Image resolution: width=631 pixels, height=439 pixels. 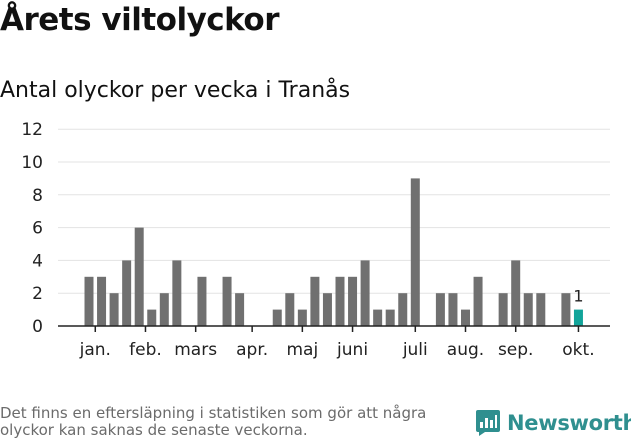 What do you see at coordinates (569, 423) in the screenshot?
I see `newsworthy-brand-text: Newsworthy` at bounding box center [569, 423].